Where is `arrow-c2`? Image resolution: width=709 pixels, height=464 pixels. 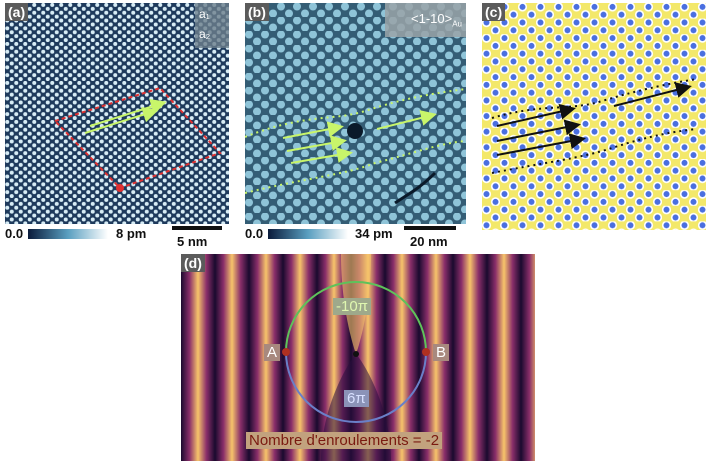
arrow-c2 is located at coordinates (538, 130).